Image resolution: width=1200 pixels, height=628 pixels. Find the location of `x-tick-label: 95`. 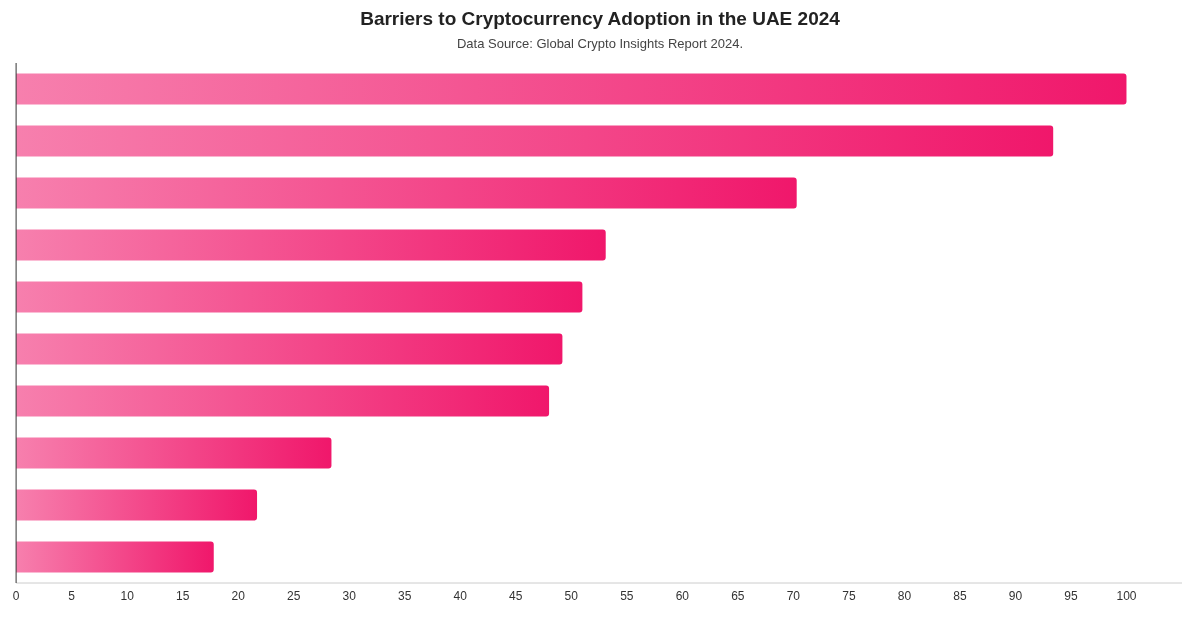

x-tick-label: 95 is located at coordinates (1071, 595).